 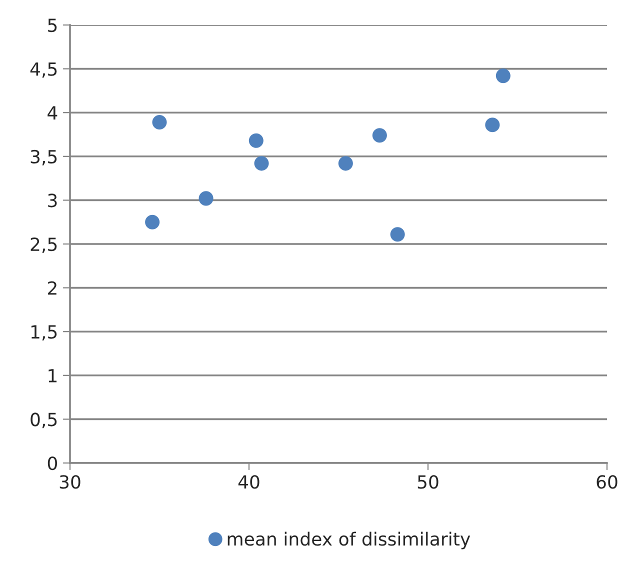 I want to click on y-tick-label: 0, so click(x=52, y=463).